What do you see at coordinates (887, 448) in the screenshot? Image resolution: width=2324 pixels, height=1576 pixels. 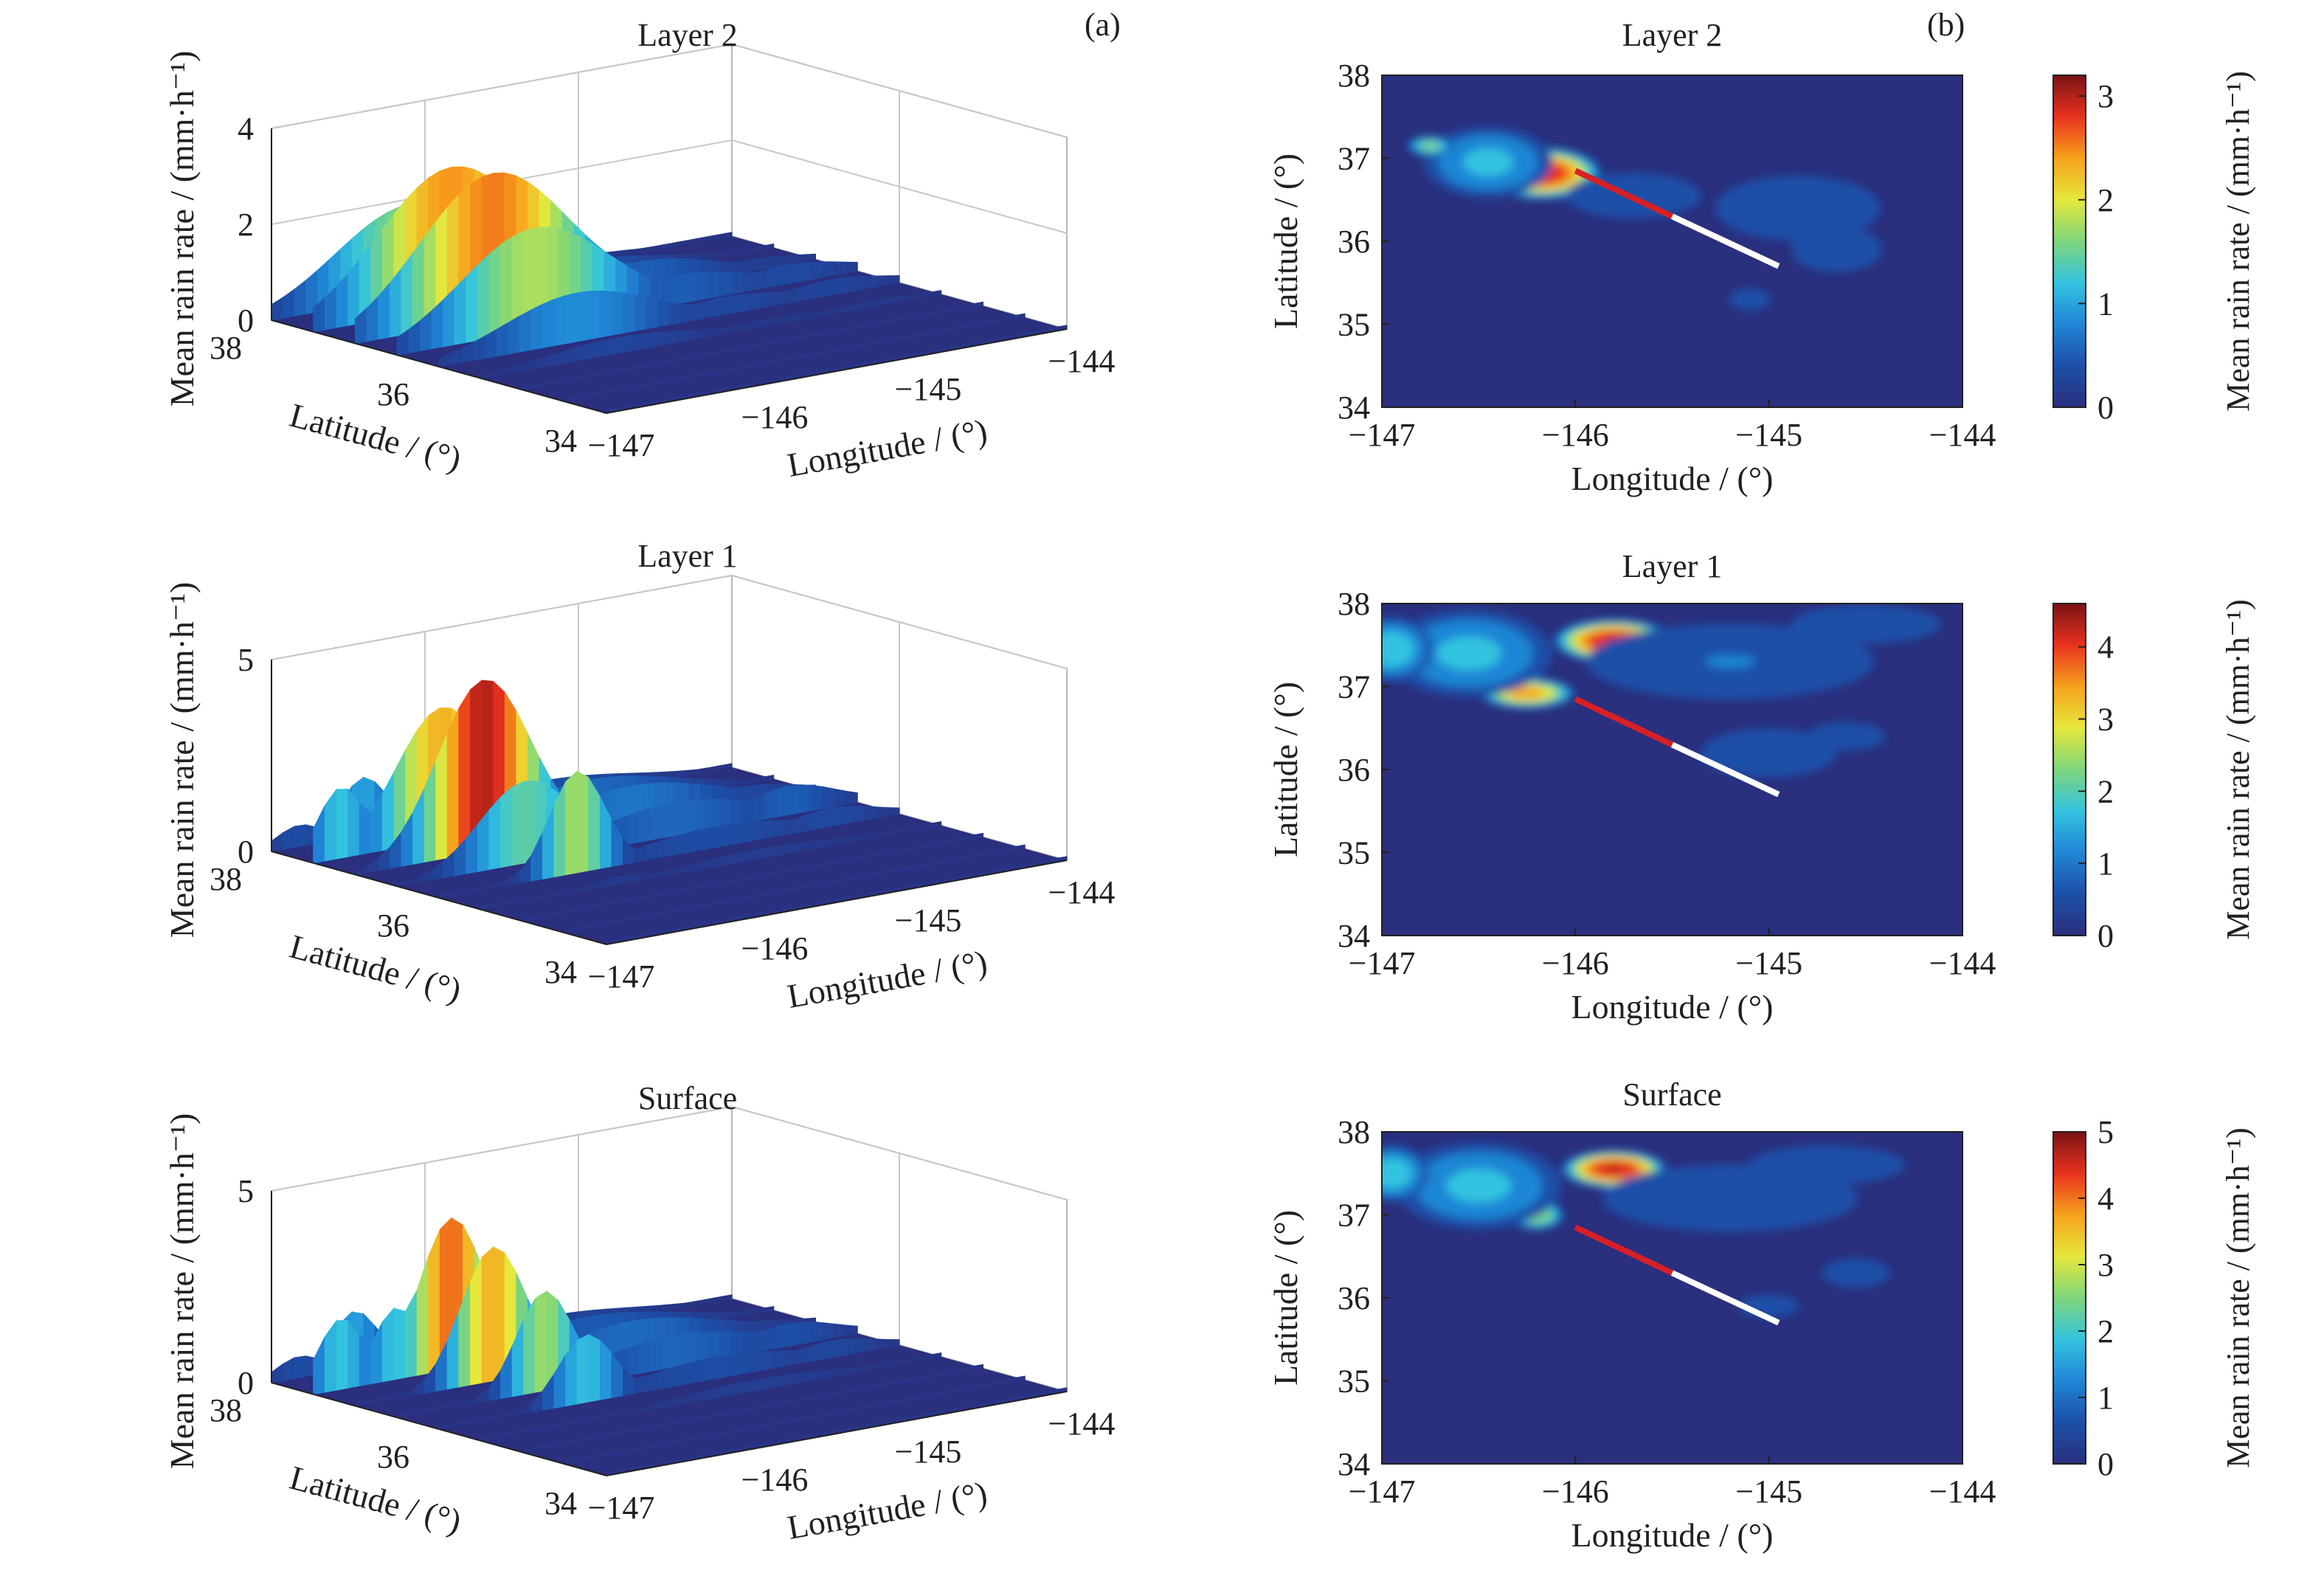 I see `x-axis-label: Longitude / (°)` at bounding box center [887, 448].